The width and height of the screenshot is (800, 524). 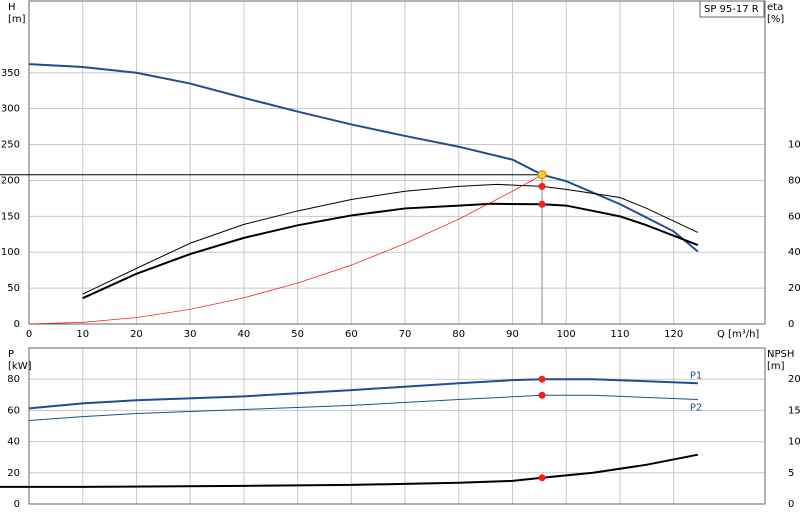 What do you see at coordinates (10, 145) in the screenshot?
I see `y-tick-label: 250` at bounding box center [10, 145].